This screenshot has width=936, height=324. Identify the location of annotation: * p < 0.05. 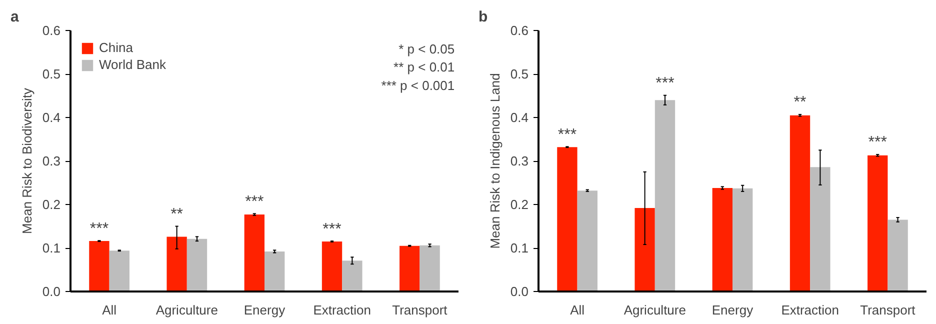
(426, 48).